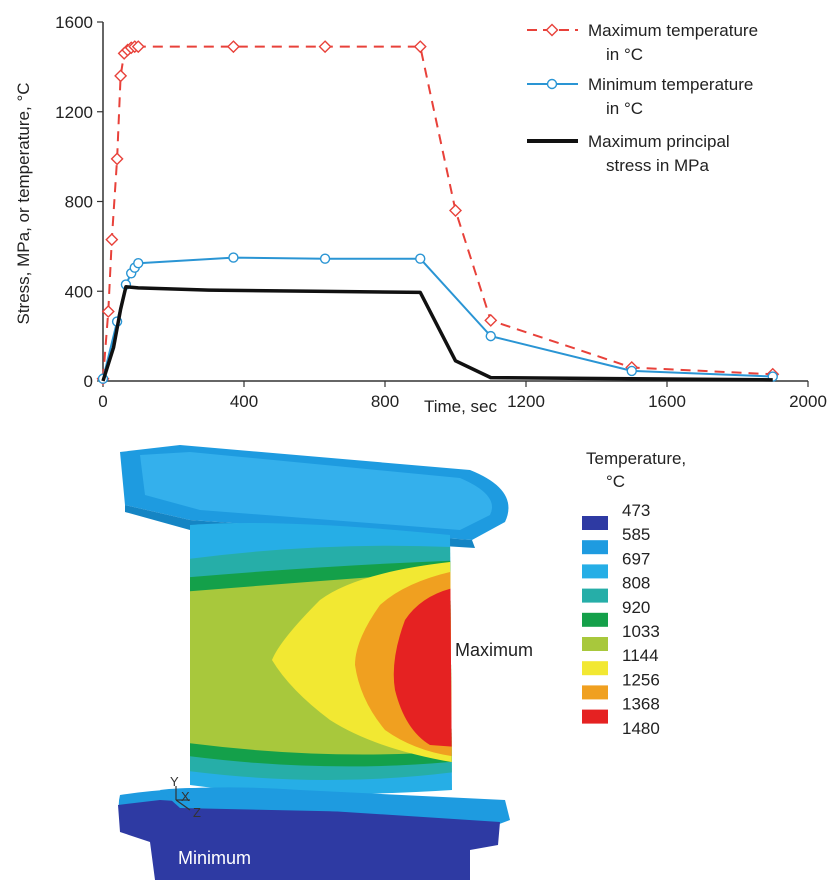 The width and height of the screenshot is (837, 892). What do you see at coordinates (197, 812) in the screenshot?
I see `axis-triad-z: Z` at bounding box center [197, 812].